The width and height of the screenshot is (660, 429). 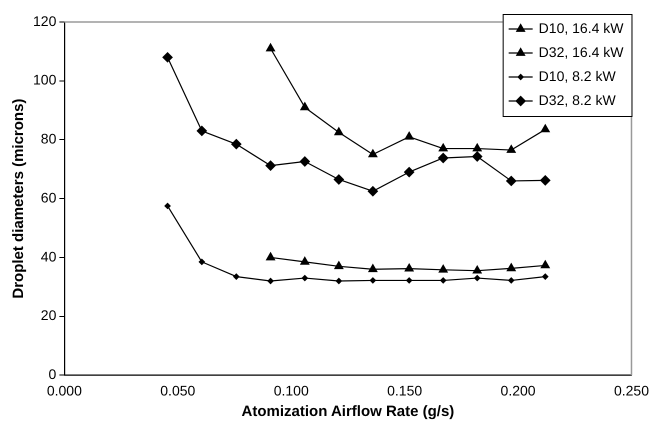 I want to click on y-tick-label: 40, so click(x=48, y=256).